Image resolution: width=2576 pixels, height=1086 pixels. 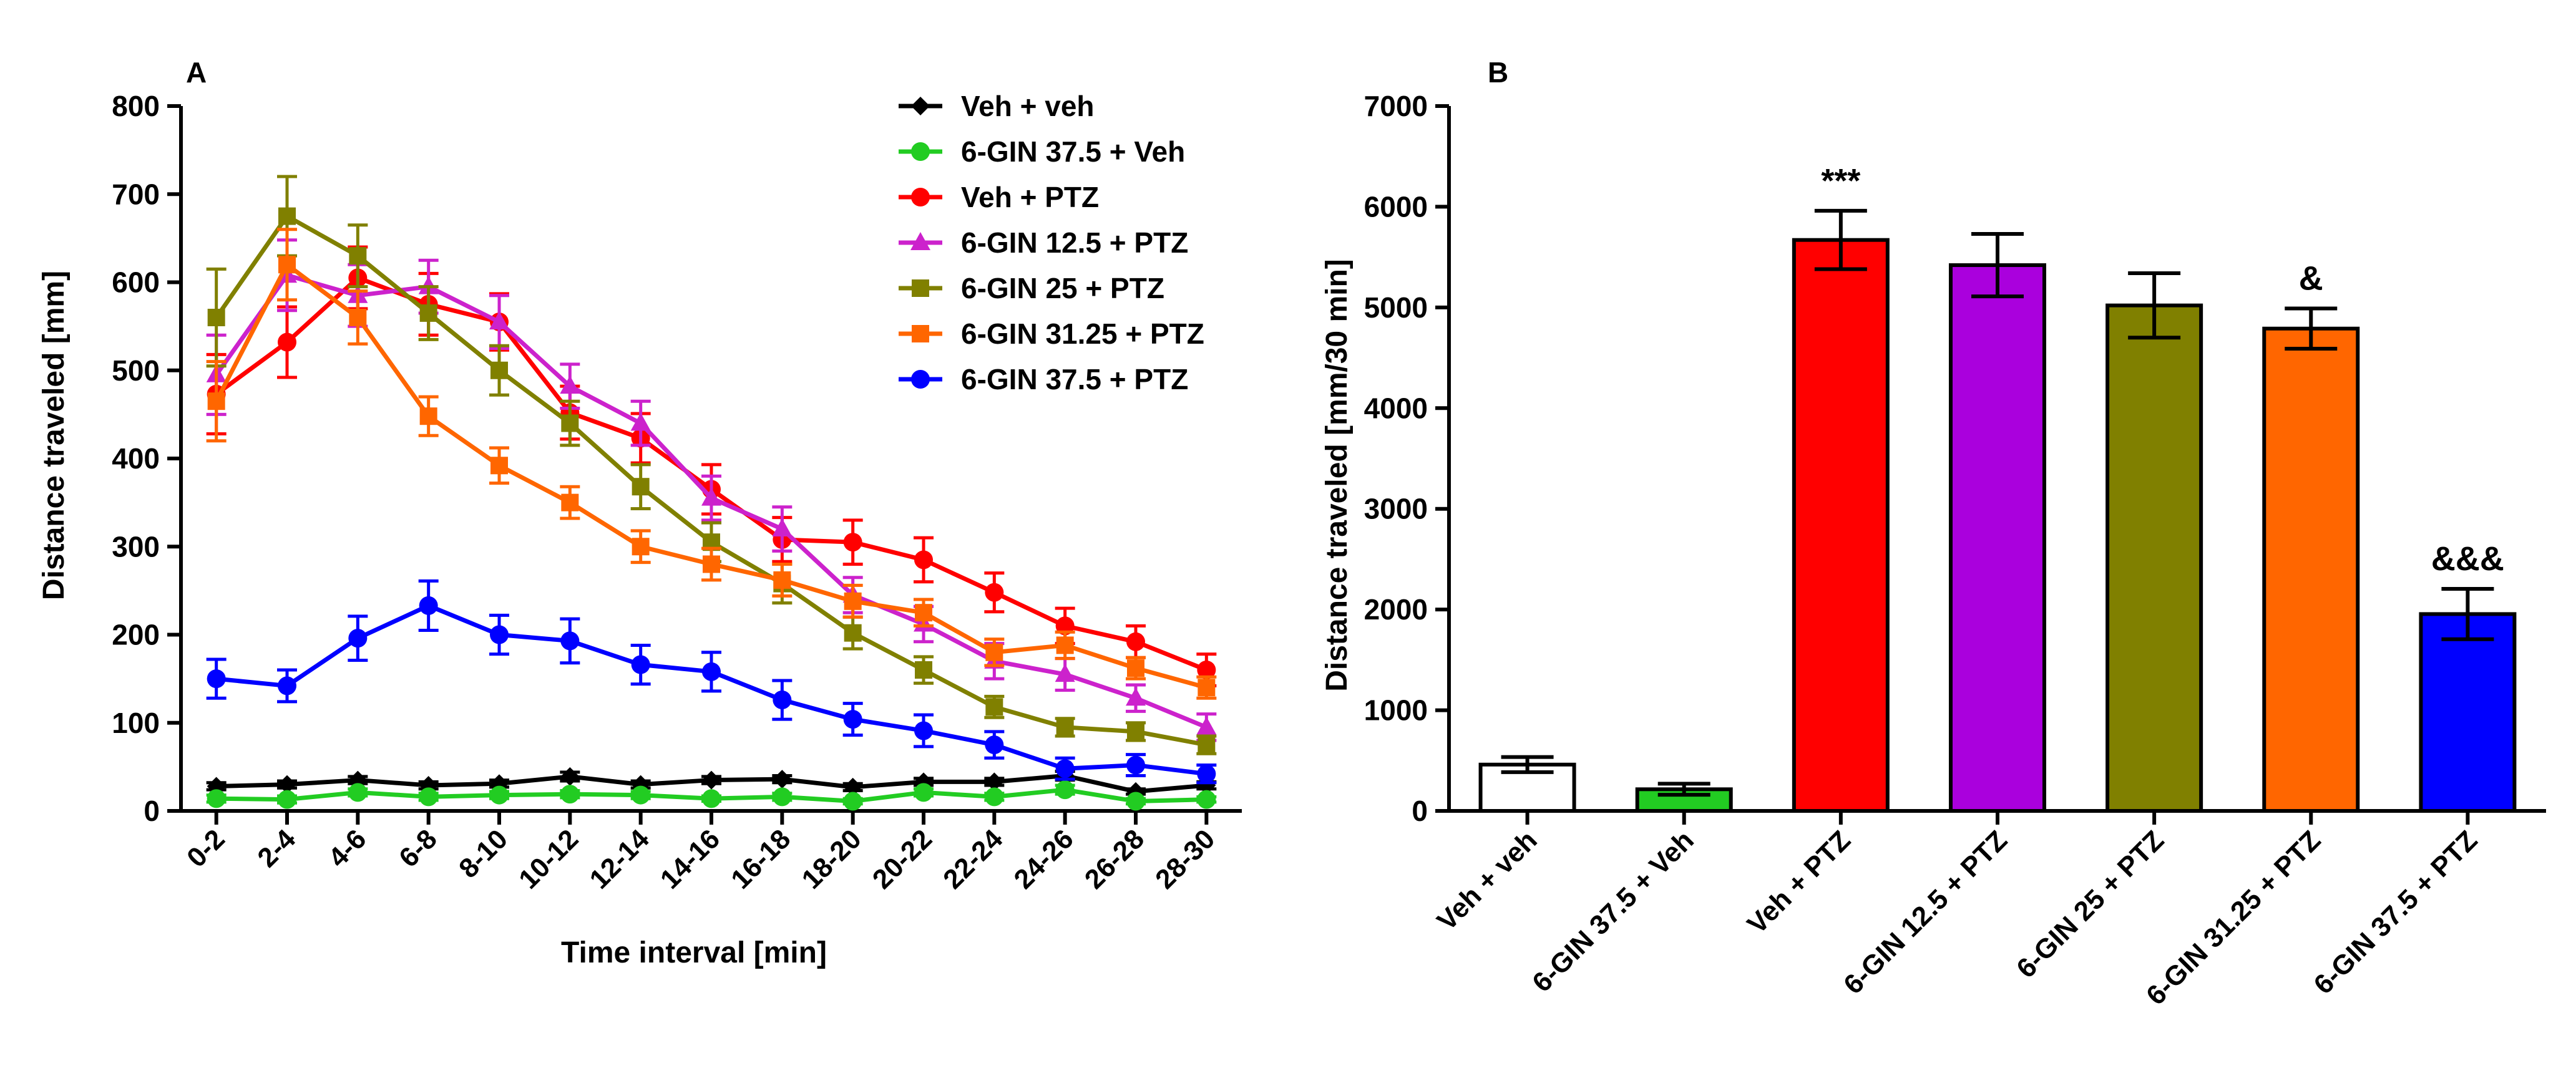 I want to click on panel-b-x-tick-label: 6-GIN 12.5 + PTZ, so click(x=1925, y=912).